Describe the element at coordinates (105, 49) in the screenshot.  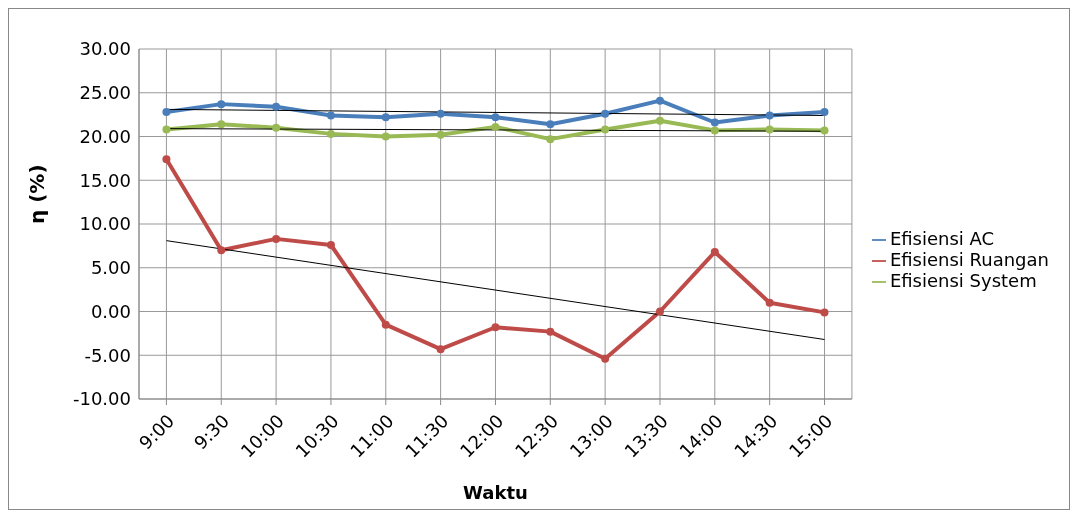
I see `y-tick-label: 30.00` at that location.